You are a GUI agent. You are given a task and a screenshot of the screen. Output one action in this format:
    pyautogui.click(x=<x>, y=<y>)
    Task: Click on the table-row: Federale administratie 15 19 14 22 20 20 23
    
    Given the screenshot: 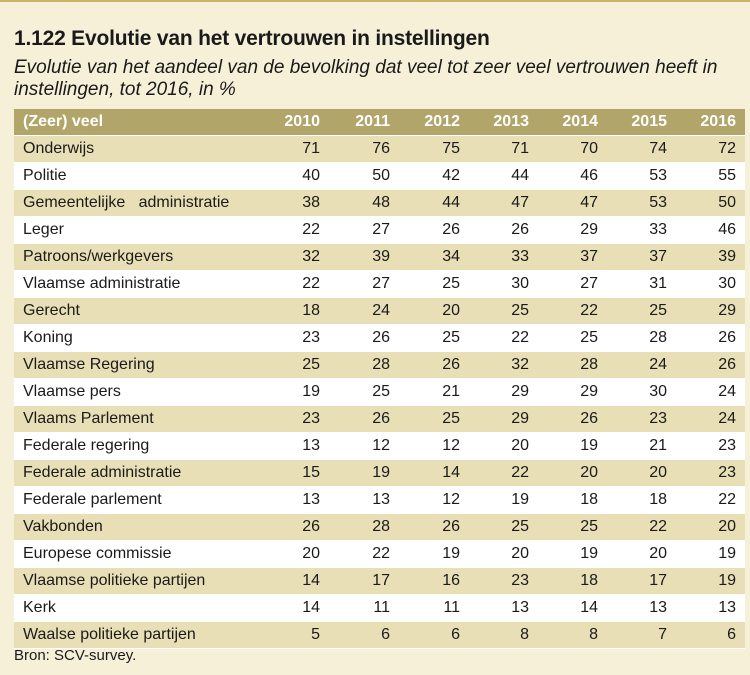 What is the action you would take?
    pyautogui.click(x=379, y=473)
    